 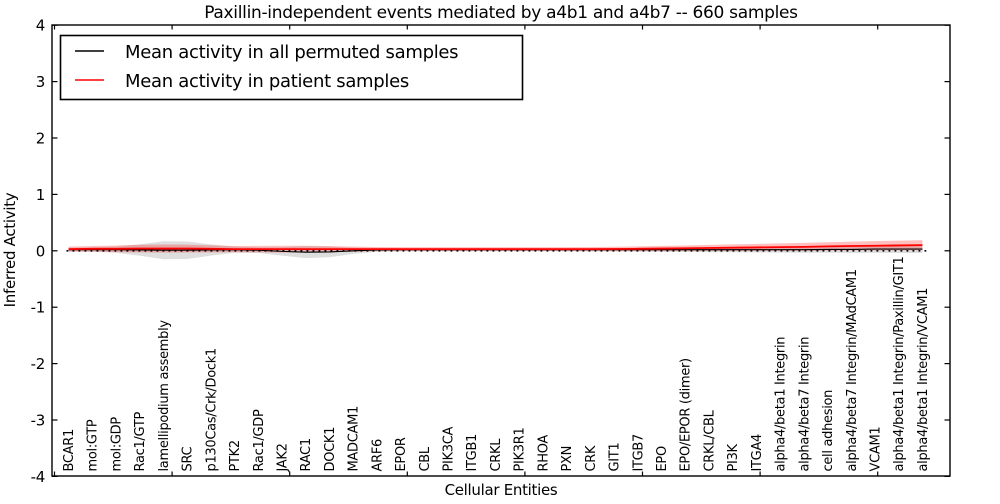 What do you see at coordinates (10, 249) in the screenshot?
I see `y-axis-title: Inferred Activity` at bounding box center [10, 249].